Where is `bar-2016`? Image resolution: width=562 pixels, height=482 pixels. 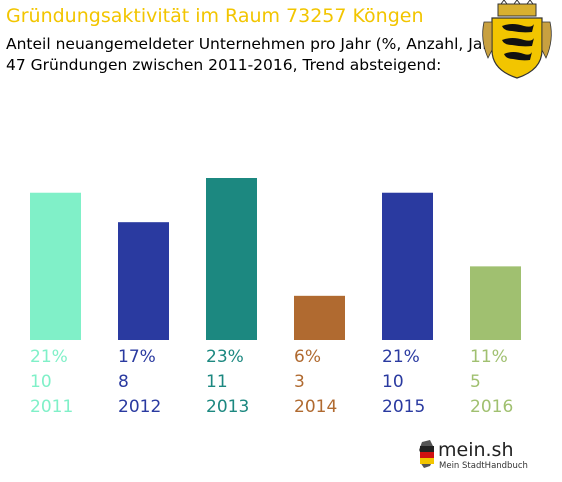 bar-2016 is located at coordinates (495, 303).